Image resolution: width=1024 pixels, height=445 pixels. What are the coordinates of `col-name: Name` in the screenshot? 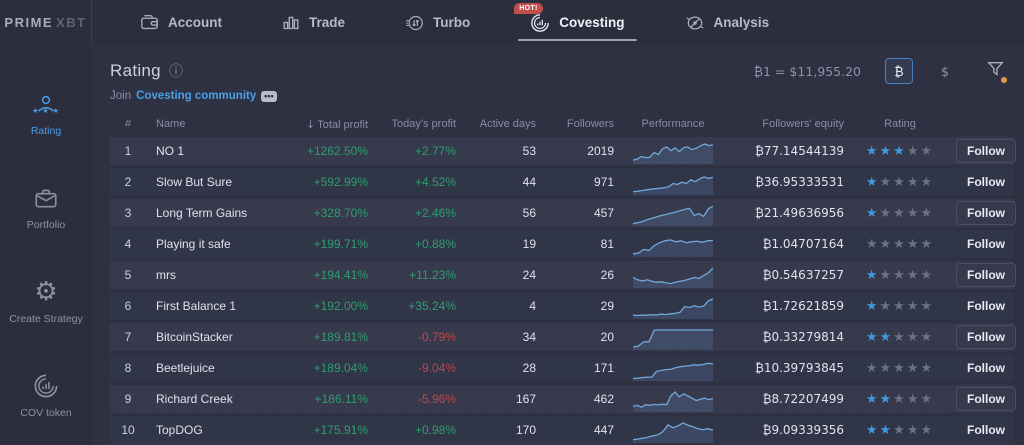 It's located at (171, 124).